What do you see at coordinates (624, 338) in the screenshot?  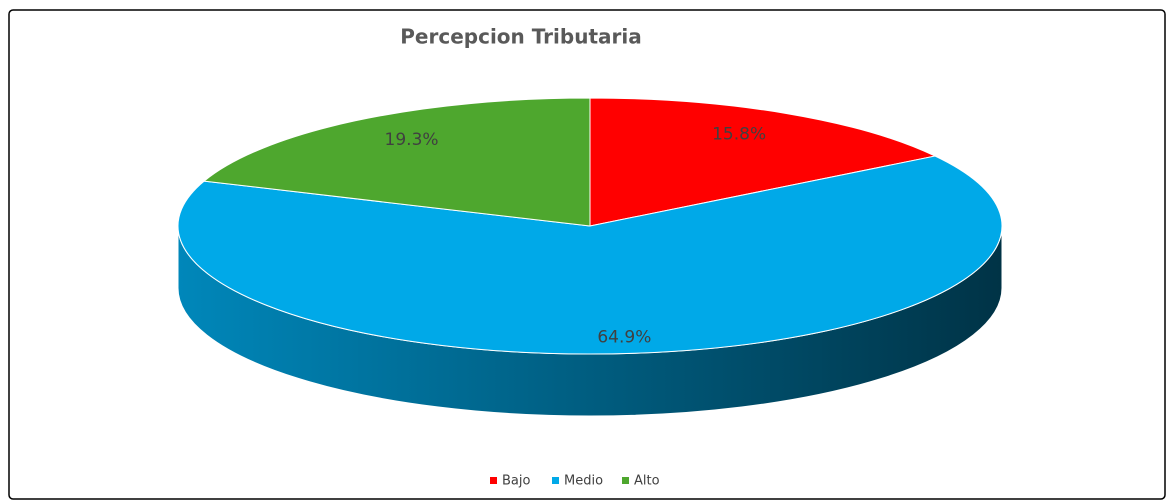 I see `data-label: 64.9%` at bounding box center [624, 338].